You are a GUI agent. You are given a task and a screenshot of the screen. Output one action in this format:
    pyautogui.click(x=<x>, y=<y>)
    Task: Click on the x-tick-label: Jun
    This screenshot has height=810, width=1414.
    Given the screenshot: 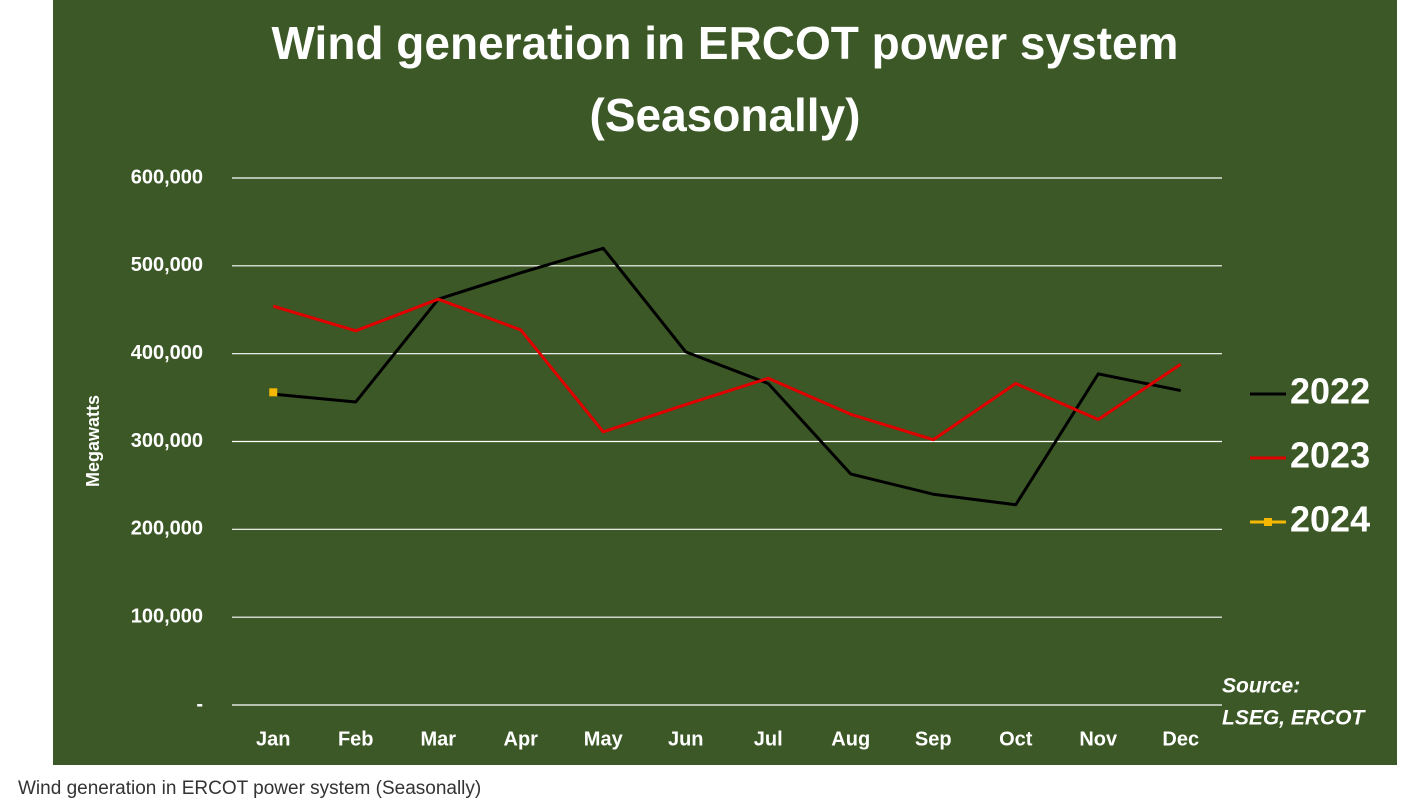 What is the action you would take?
    pyautogui.click(x=686, y=739)
    